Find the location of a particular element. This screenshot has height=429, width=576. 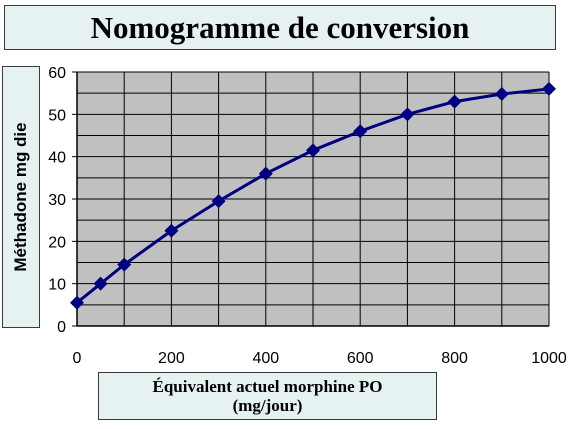

x-tick-label: 800 is located at coordinates (454, 358).